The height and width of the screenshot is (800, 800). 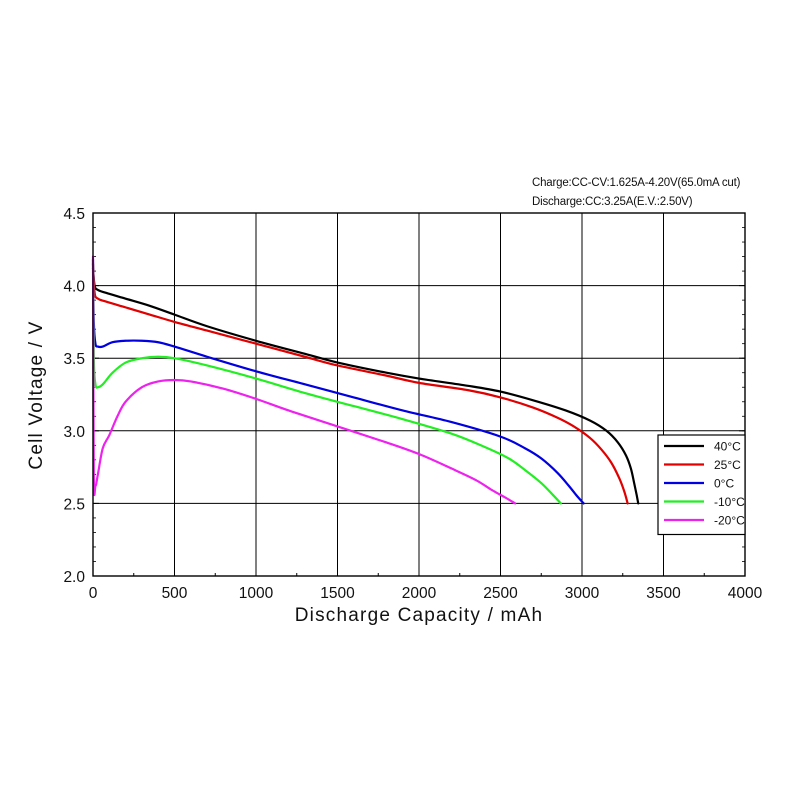 I want to click on y-tick-label: 2.5, so click(x=74, y=504).